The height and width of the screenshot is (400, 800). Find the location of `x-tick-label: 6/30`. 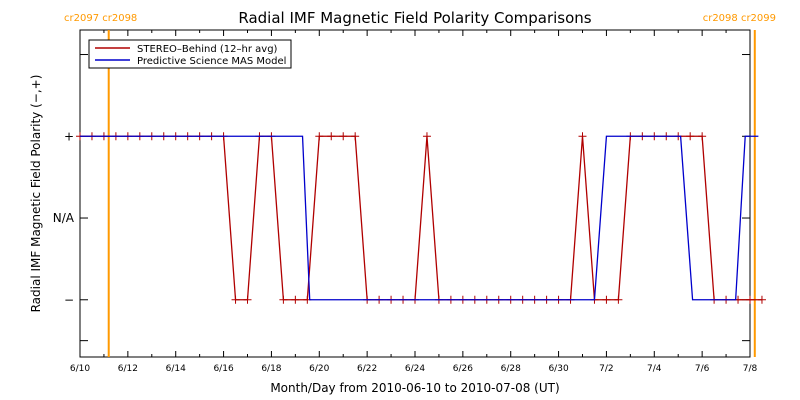

x-tick-label: 6/30 is located at coordinates (558, 369).